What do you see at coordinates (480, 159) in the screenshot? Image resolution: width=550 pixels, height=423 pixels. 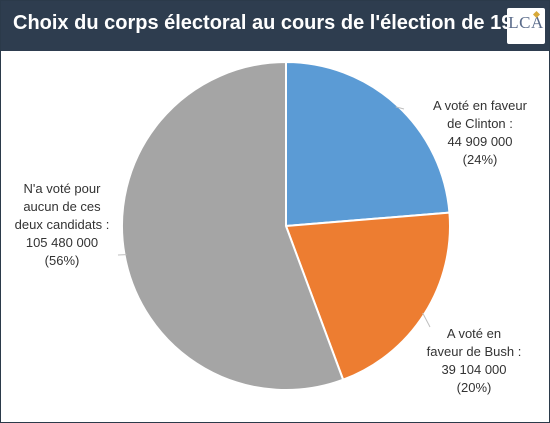 I see `slice-label-percent: (24%)` at bounding box center [480, 159].